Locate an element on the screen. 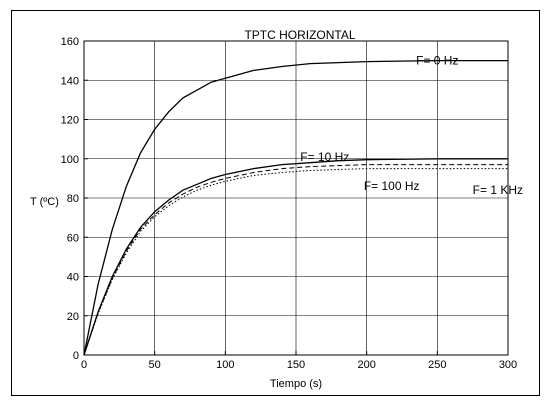  x-tick-label: 0 is located at coordinates (84, 365).